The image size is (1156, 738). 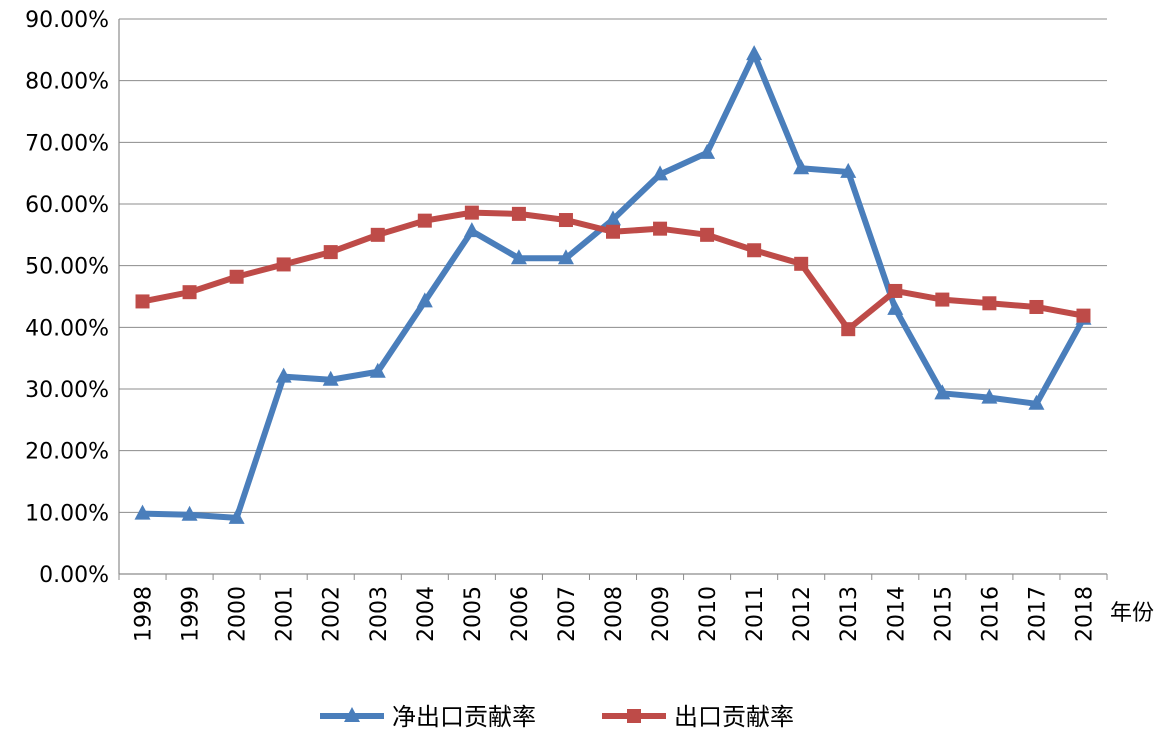 I want to click on x-tick-label: 2013, so click(x=849, y=614).